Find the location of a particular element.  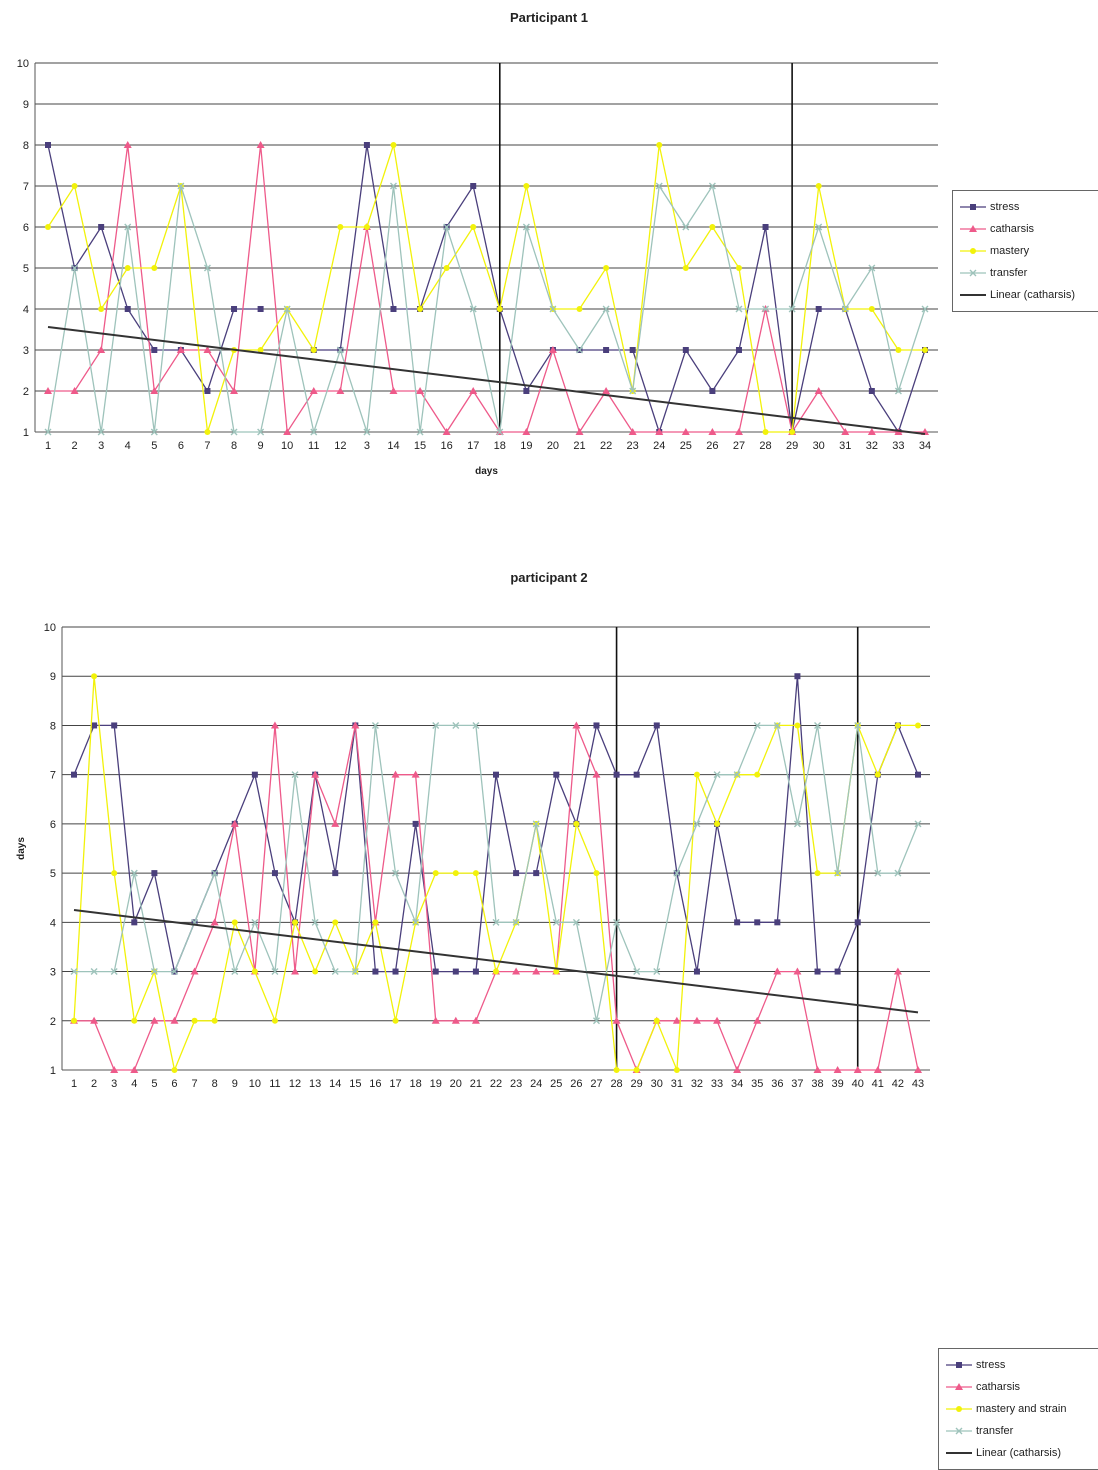

x-tick-label: 23 is located at coordinates (633, 446).